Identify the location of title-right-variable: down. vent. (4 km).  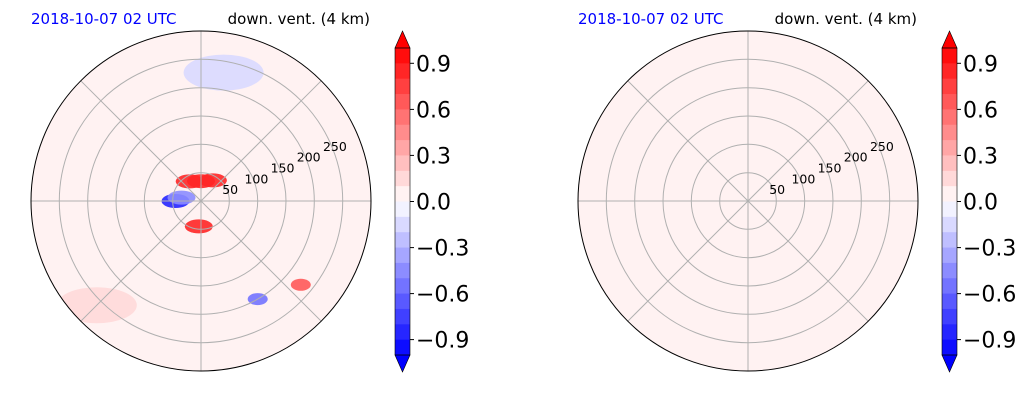
(846, 19).